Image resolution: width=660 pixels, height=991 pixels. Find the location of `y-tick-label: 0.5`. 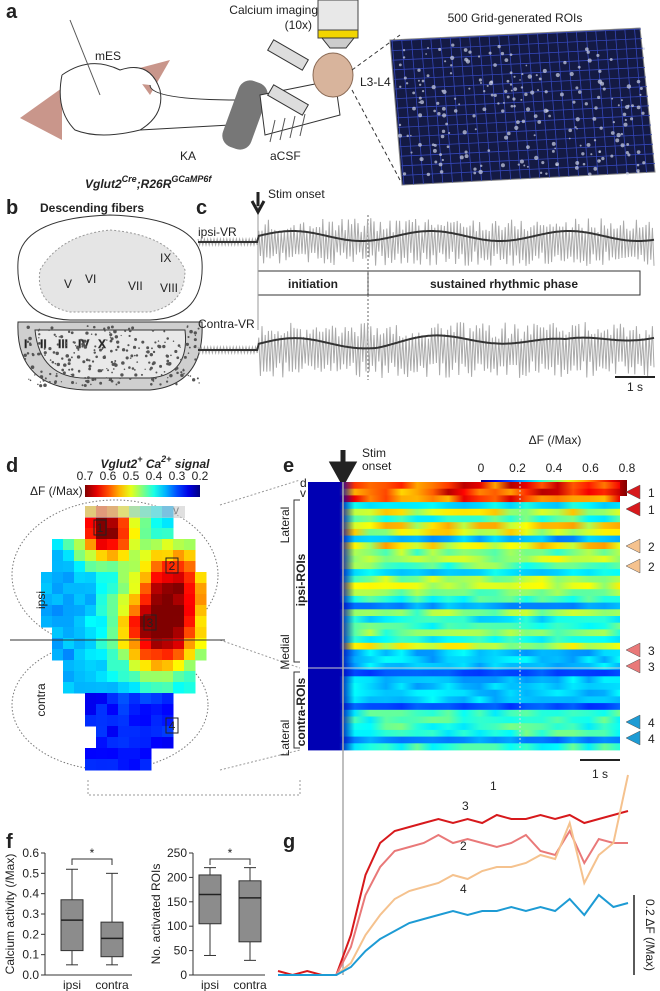

y-tick-label: 0.5 is located at coordinates (30, 873).